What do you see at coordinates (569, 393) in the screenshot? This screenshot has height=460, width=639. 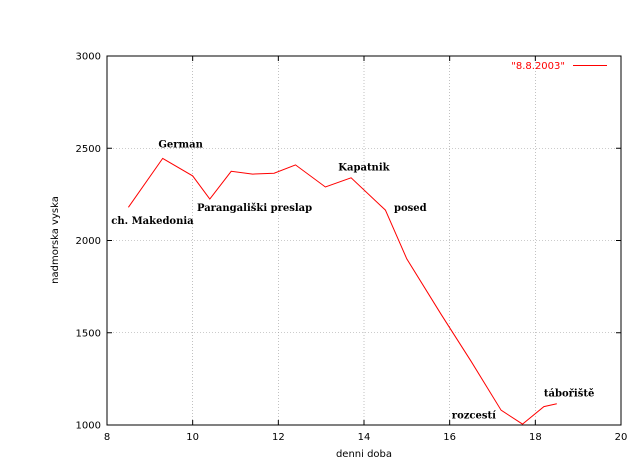 I see `point-annotation: tábořiště` at bounding box center [569, 393].